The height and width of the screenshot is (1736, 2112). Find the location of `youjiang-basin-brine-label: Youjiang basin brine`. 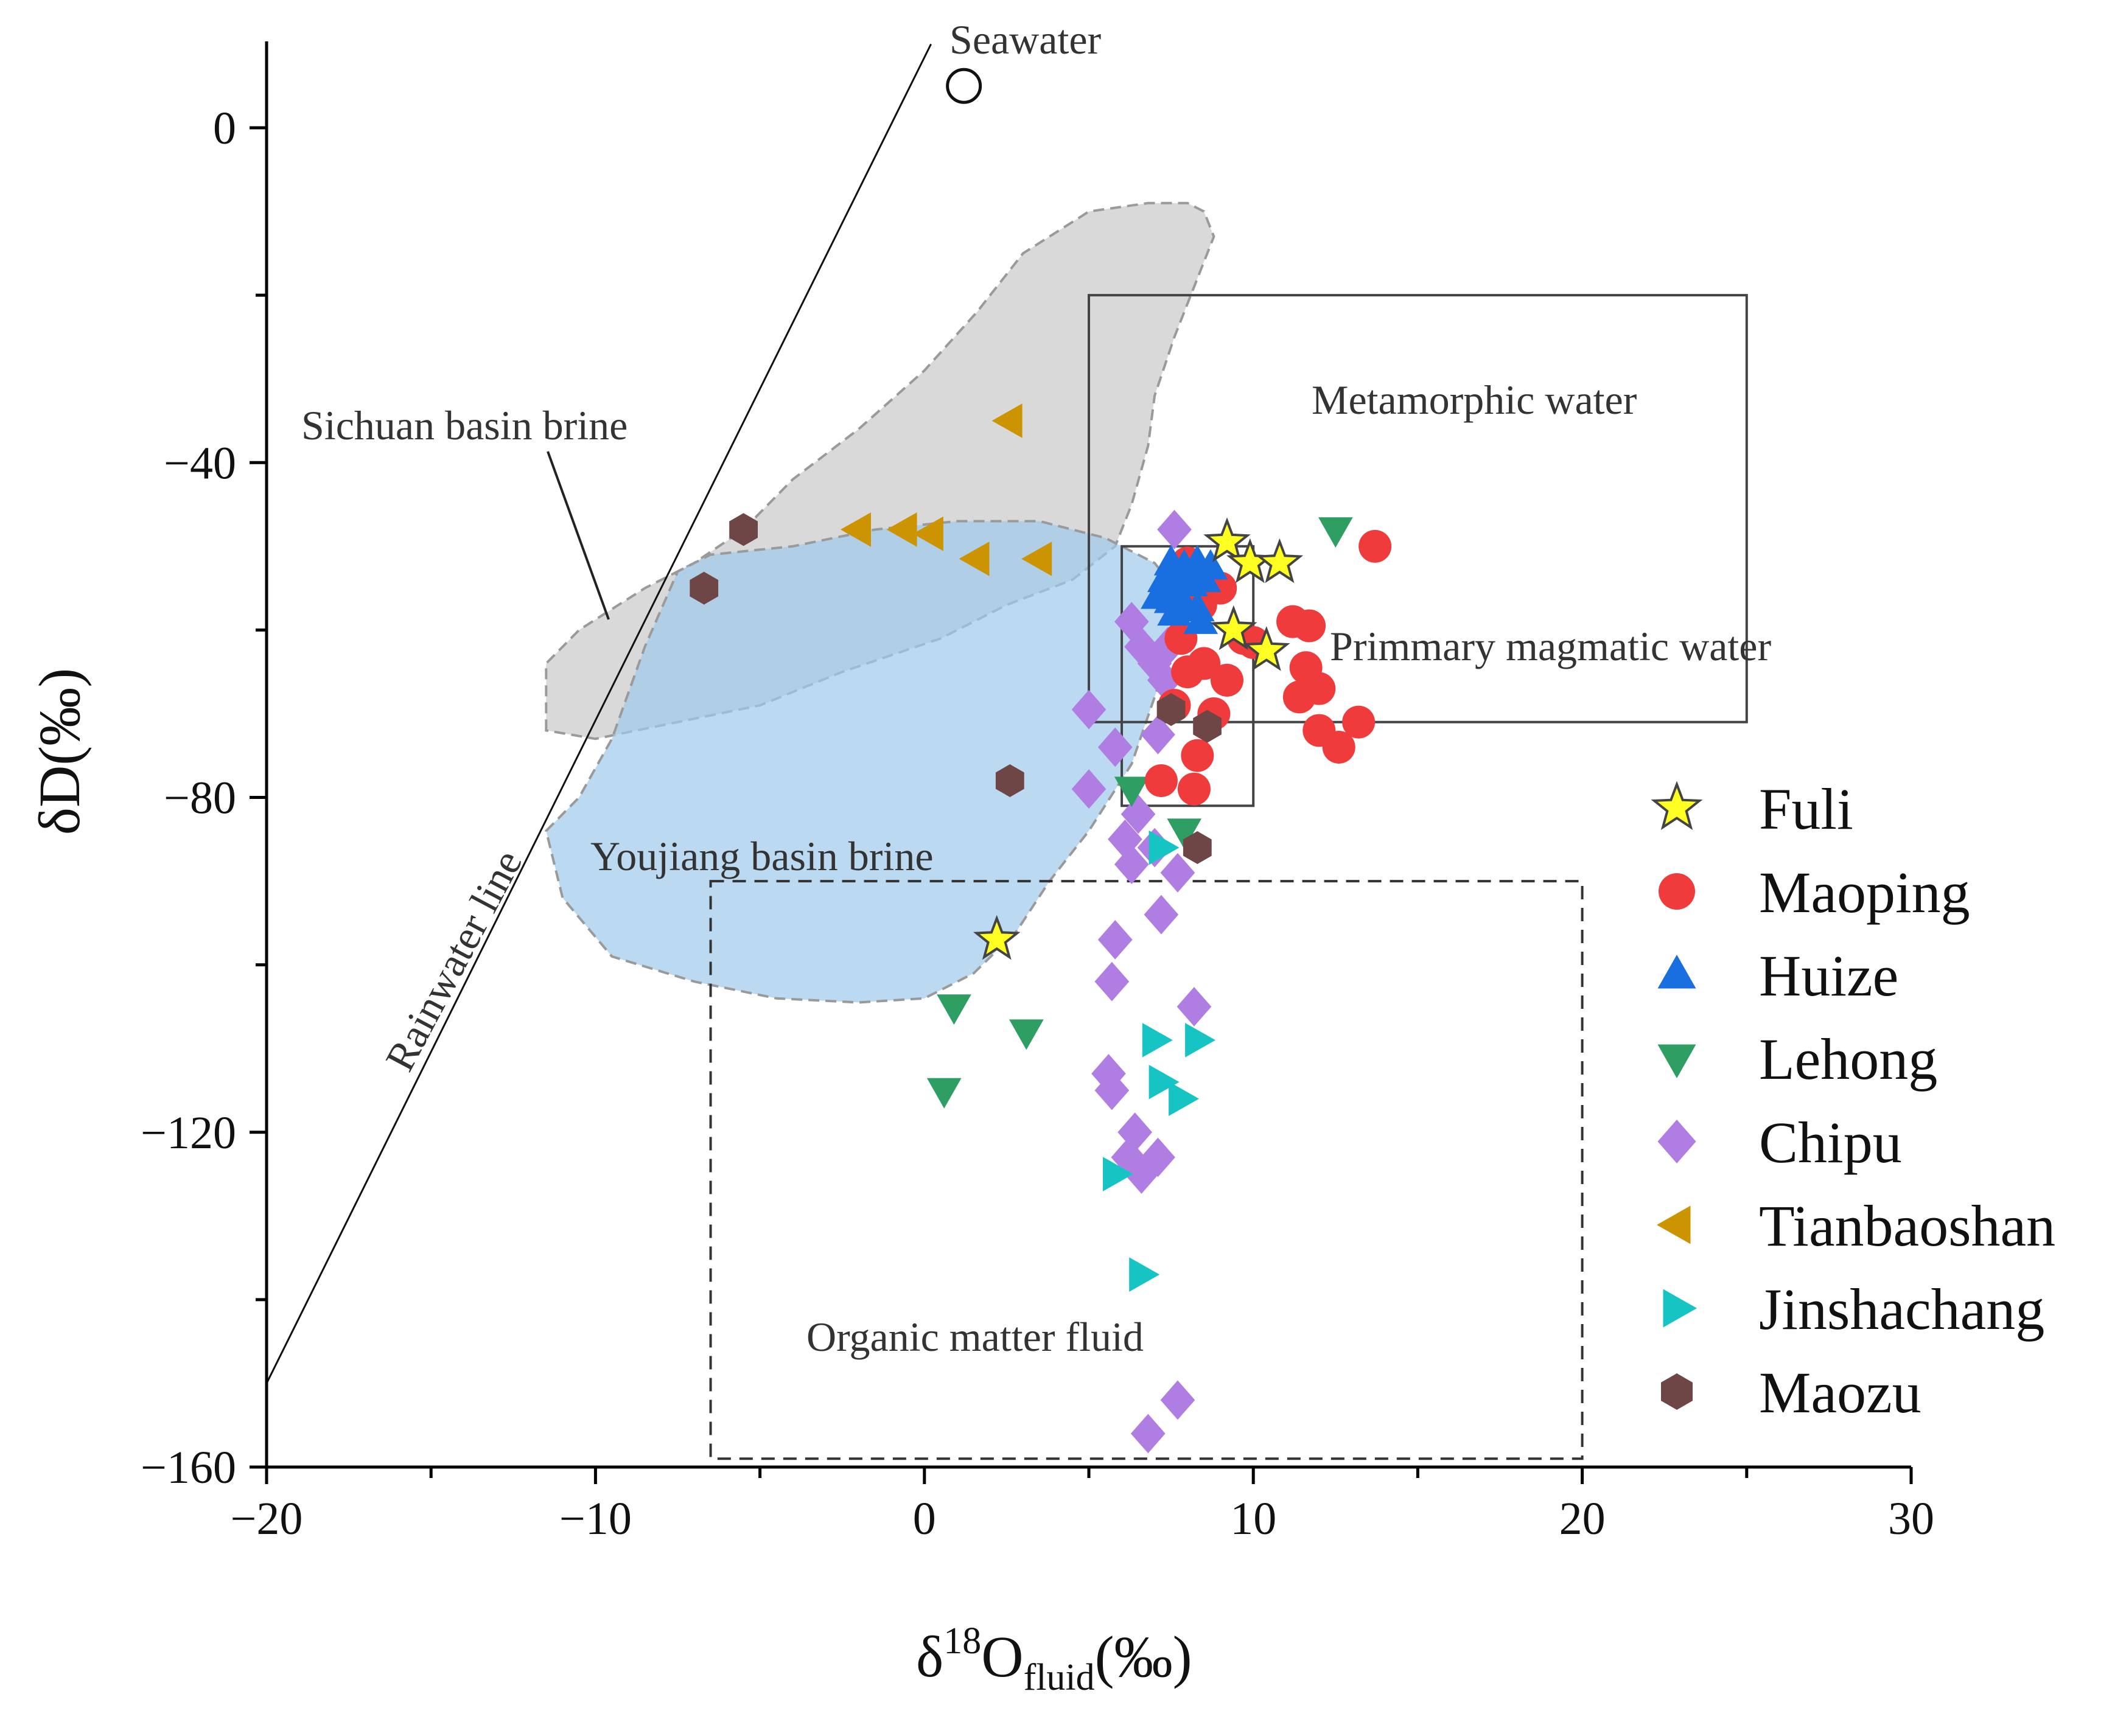

youjiang-basin-brine-label: Youjiang basin brine is located at coordinates (762, 856).